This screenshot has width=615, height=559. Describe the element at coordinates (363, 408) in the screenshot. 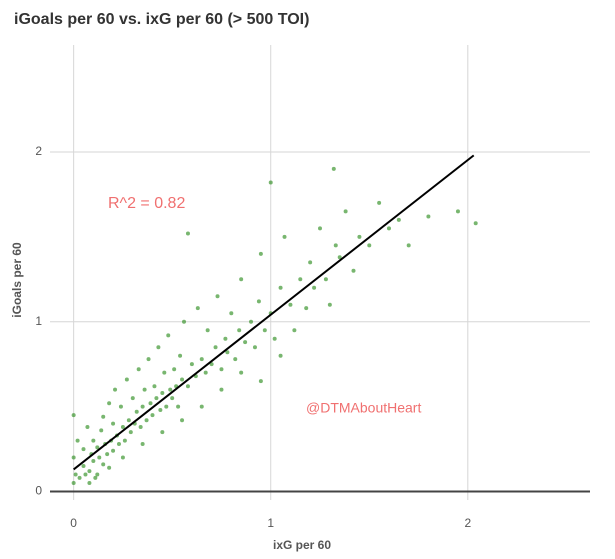

I see `annotation: @DTMAboutHeart` at that location.